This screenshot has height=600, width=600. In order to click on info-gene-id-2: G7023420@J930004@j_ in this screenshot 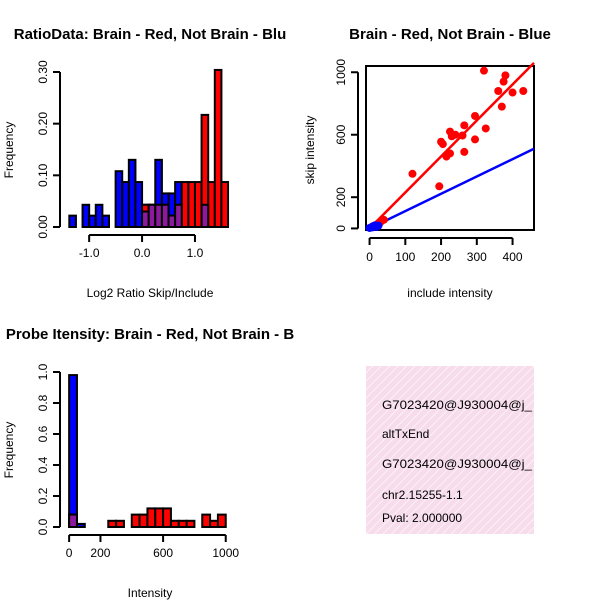, I will do `click(457, 464)`.